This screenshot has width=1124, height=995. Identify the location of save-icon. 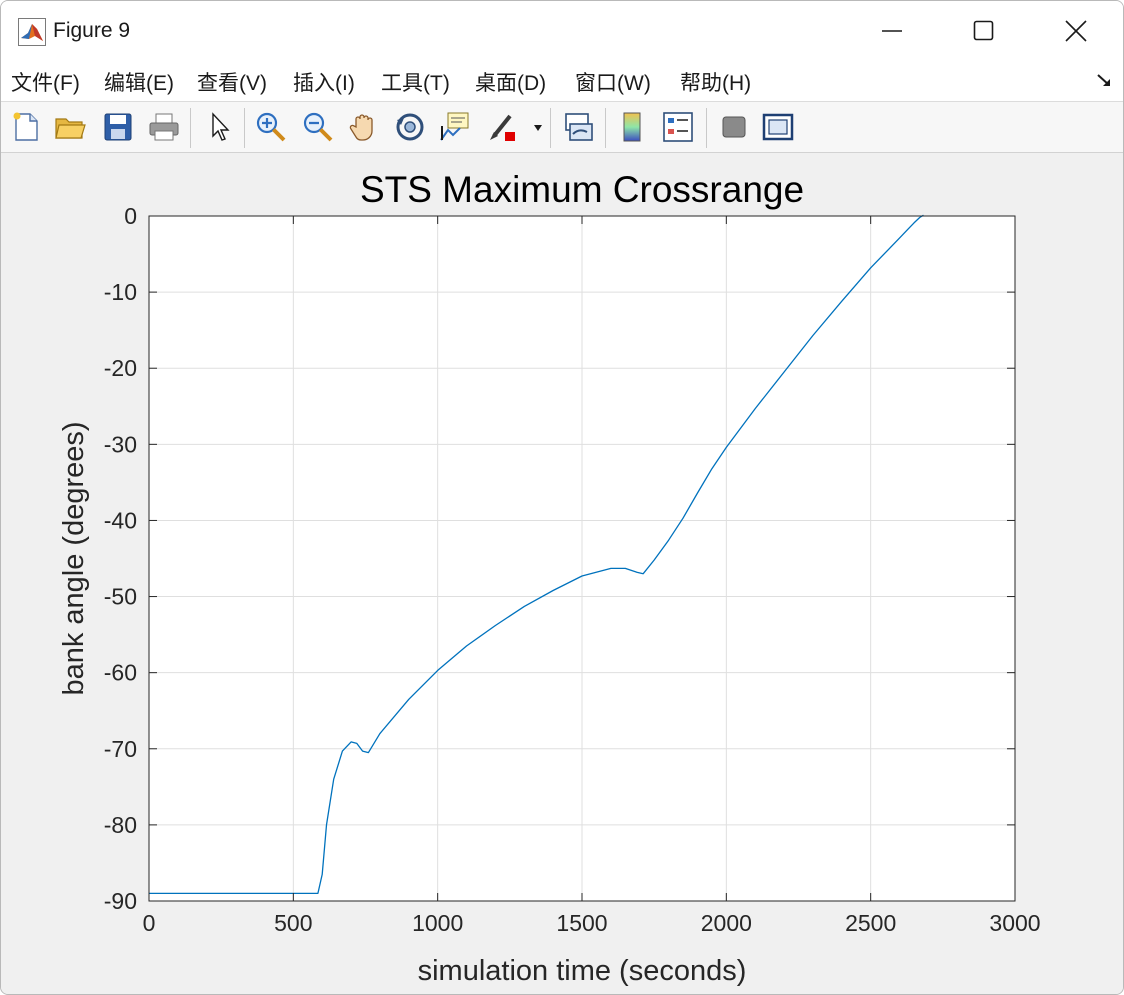
(118, 127).